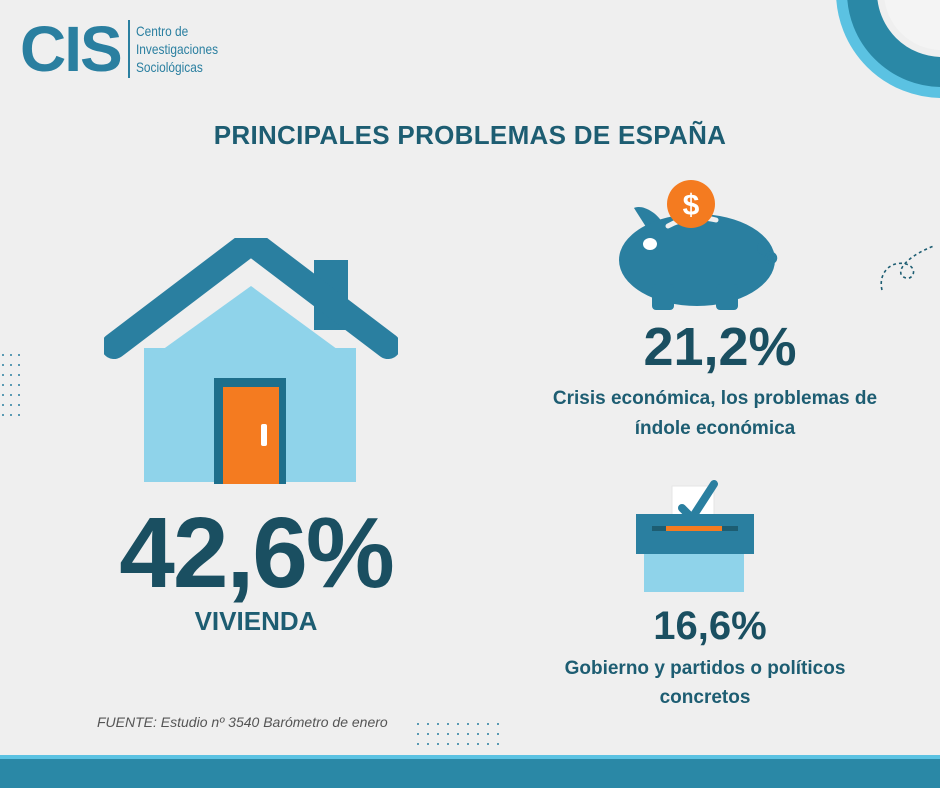 The width and height of the screenshot is (940, 788). What do you see at coordinates (470, 135) in the screenshot?
I see `page-title: PRINCIPALES PROBLEMAS DE ESPAÑA` at bounding box center [470, 135].